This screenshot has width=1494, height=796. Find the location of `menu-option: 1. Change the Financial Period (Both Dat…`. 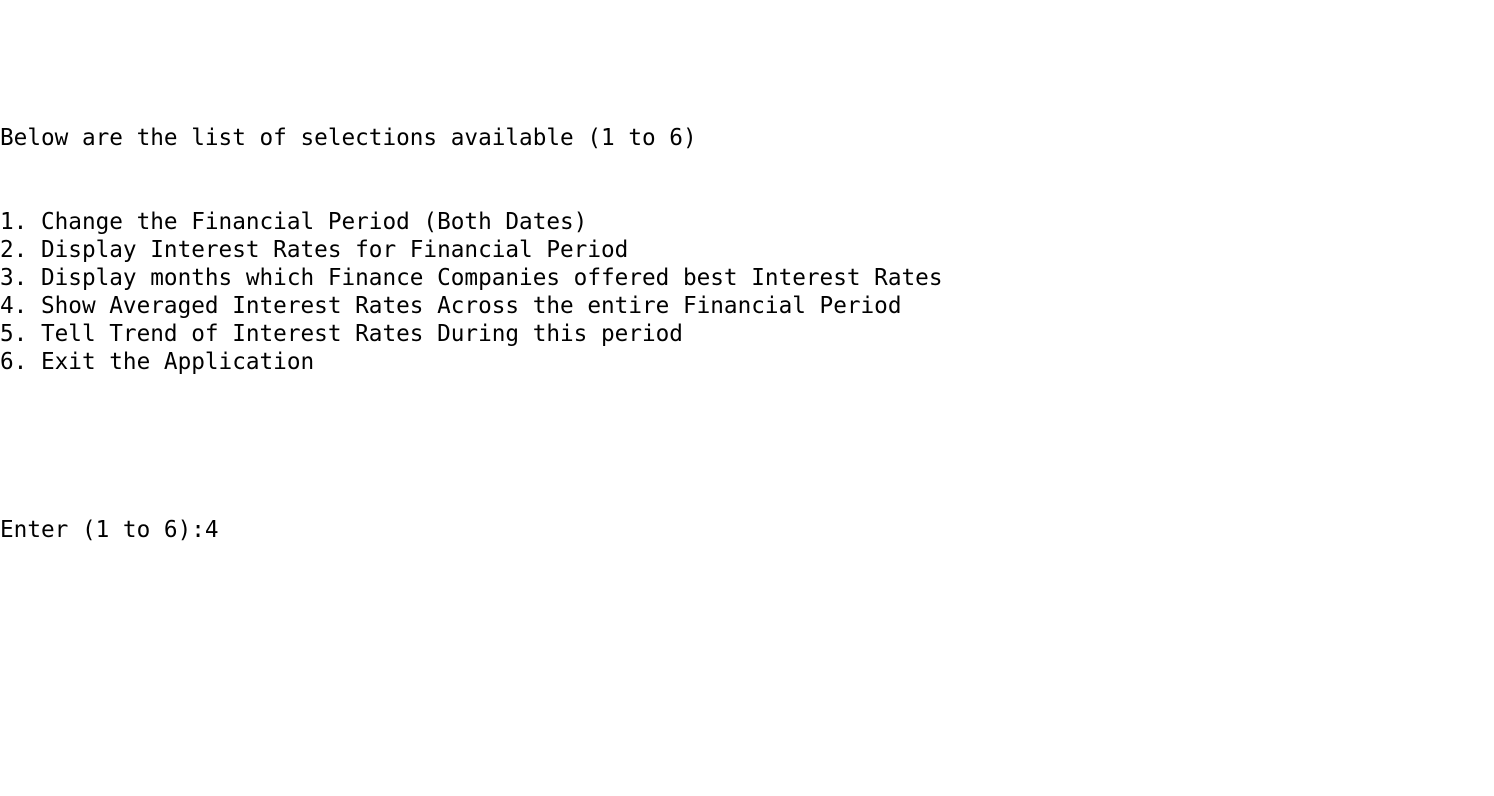

menu-option: 1. Change the Financial Period (Both Dat… is located at coordinates (294, 222).